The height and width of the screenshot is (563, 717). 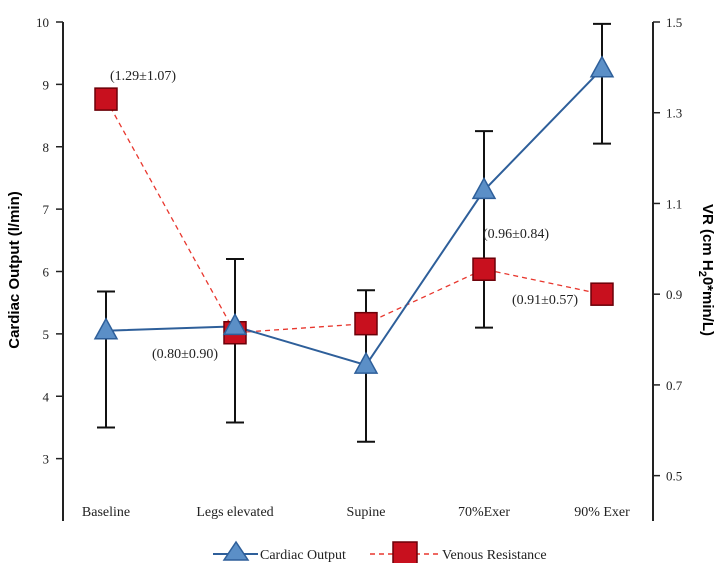 I want to click on right-tick-label: 1.3, so click(x=674, y=113).